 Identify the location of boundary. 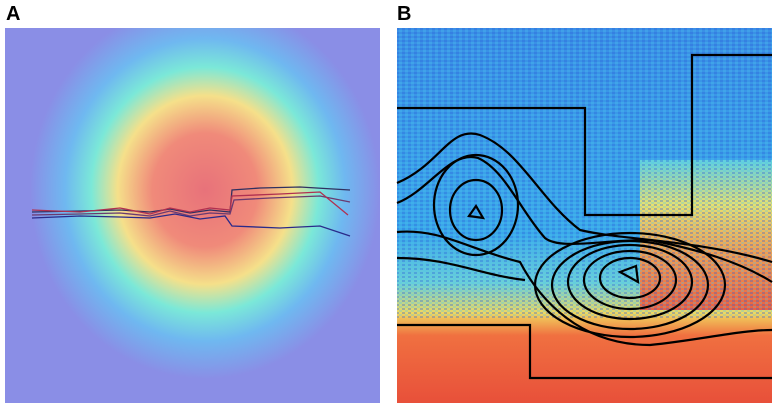
(584, 351).